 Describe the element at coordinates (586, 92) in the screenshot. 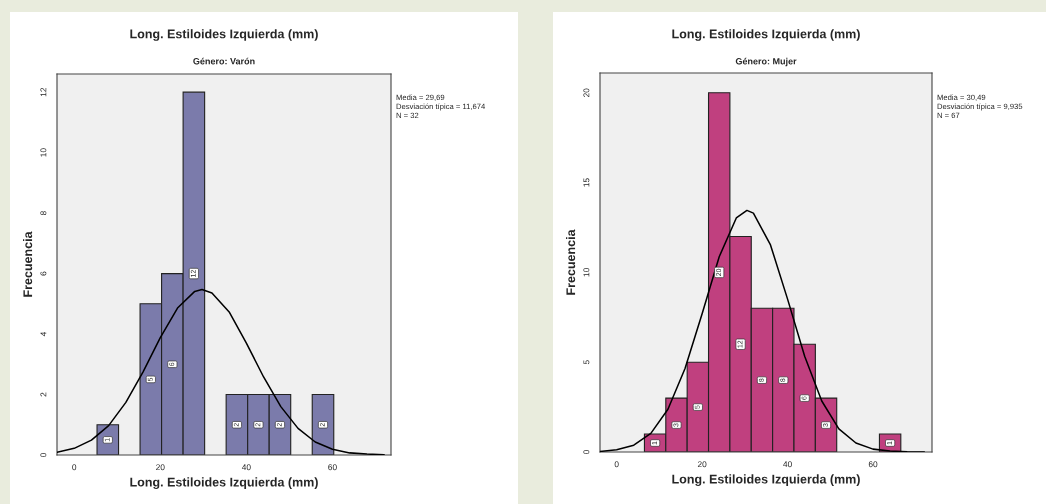

I see `y-tick-label: 20` at that location.